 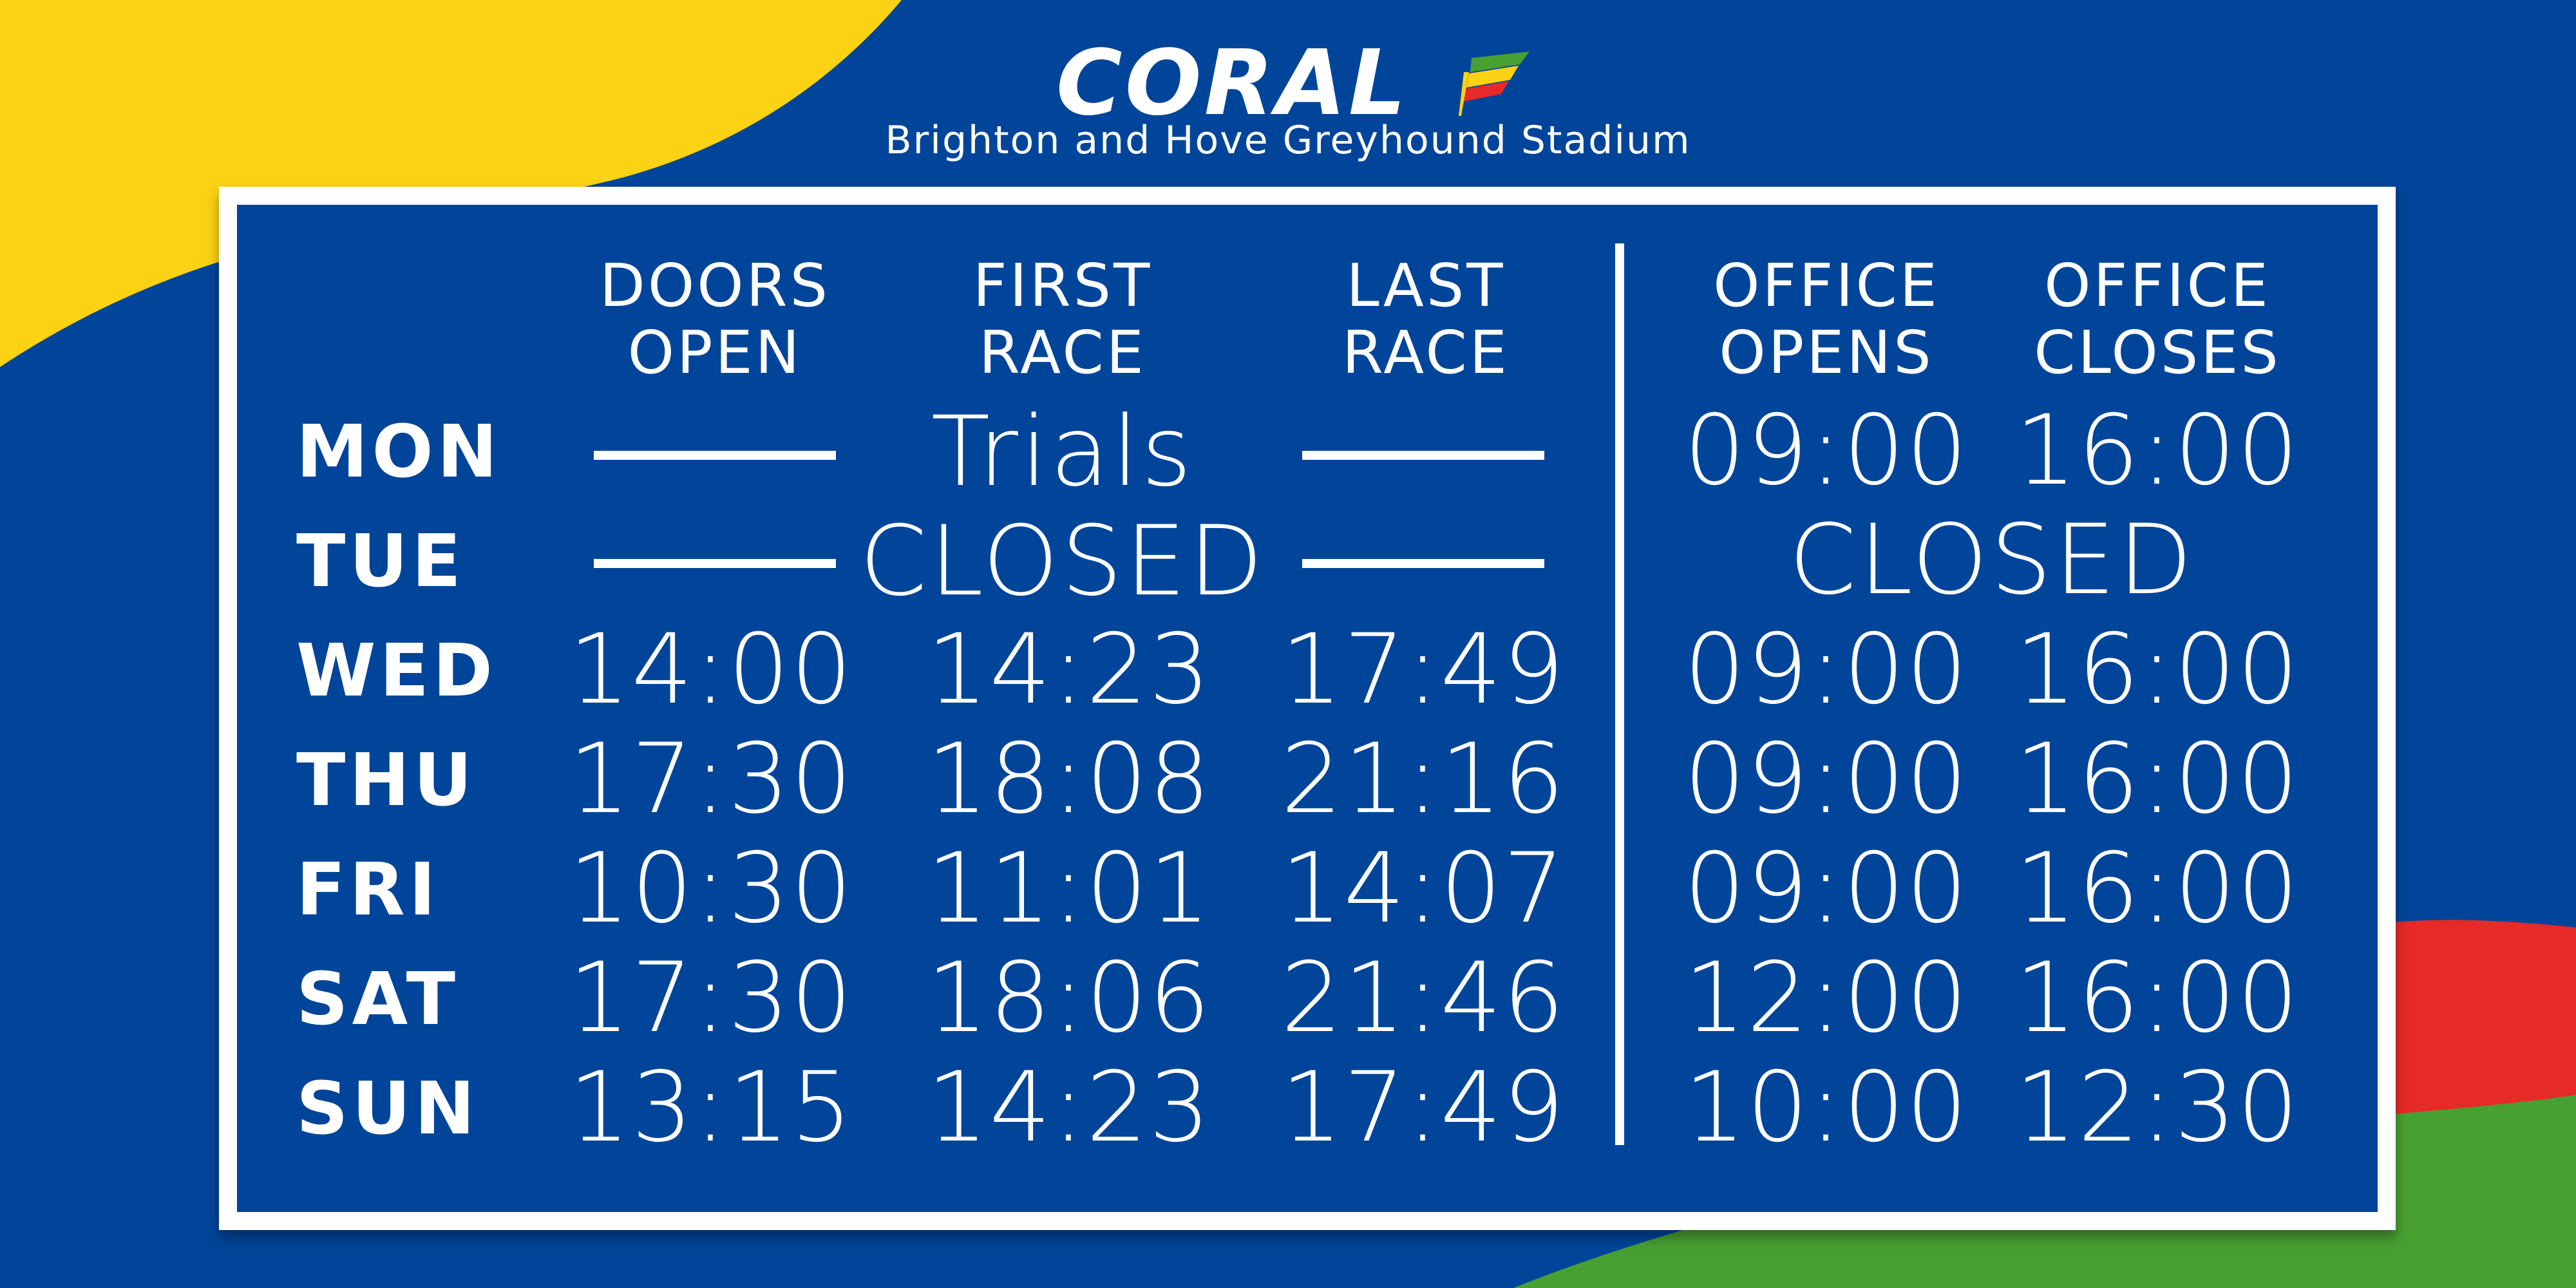 What do you see at coordinates (381, 561) in the screenshot?
I see `day-label-tue: TUE` at bounding box center [381, 561].